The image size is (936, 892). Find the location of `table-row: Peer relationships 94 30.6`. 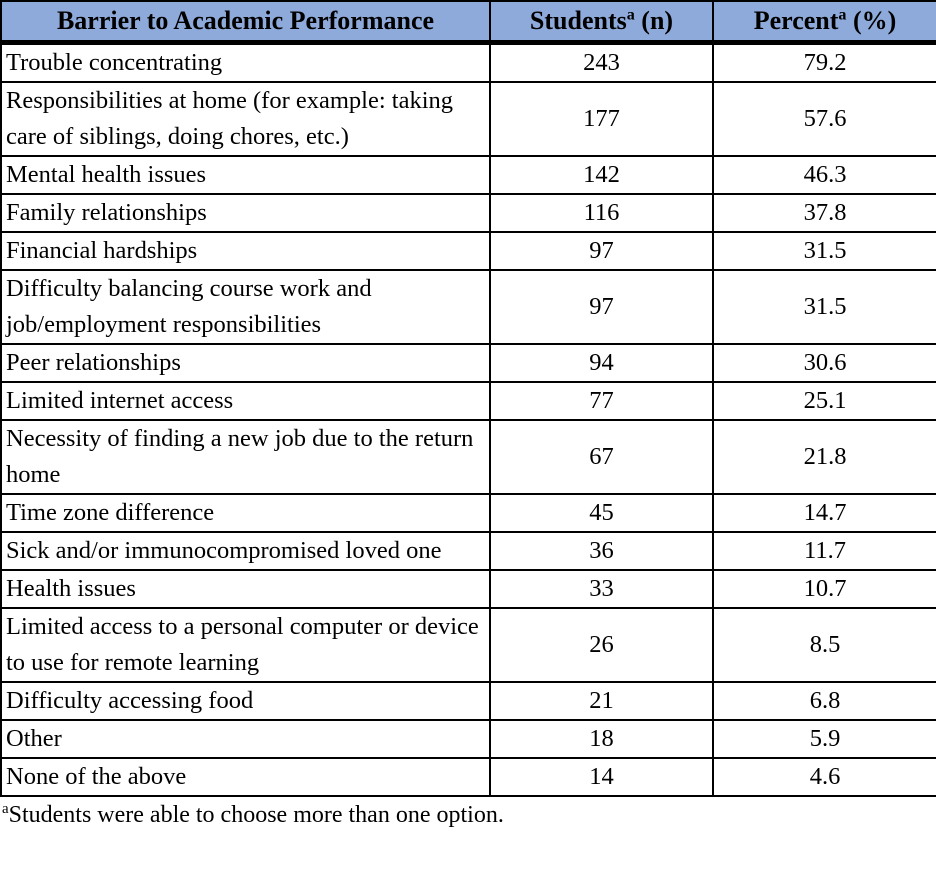

table-row: Peer relationships 94 30.6 is located at coordinates (468, 362).